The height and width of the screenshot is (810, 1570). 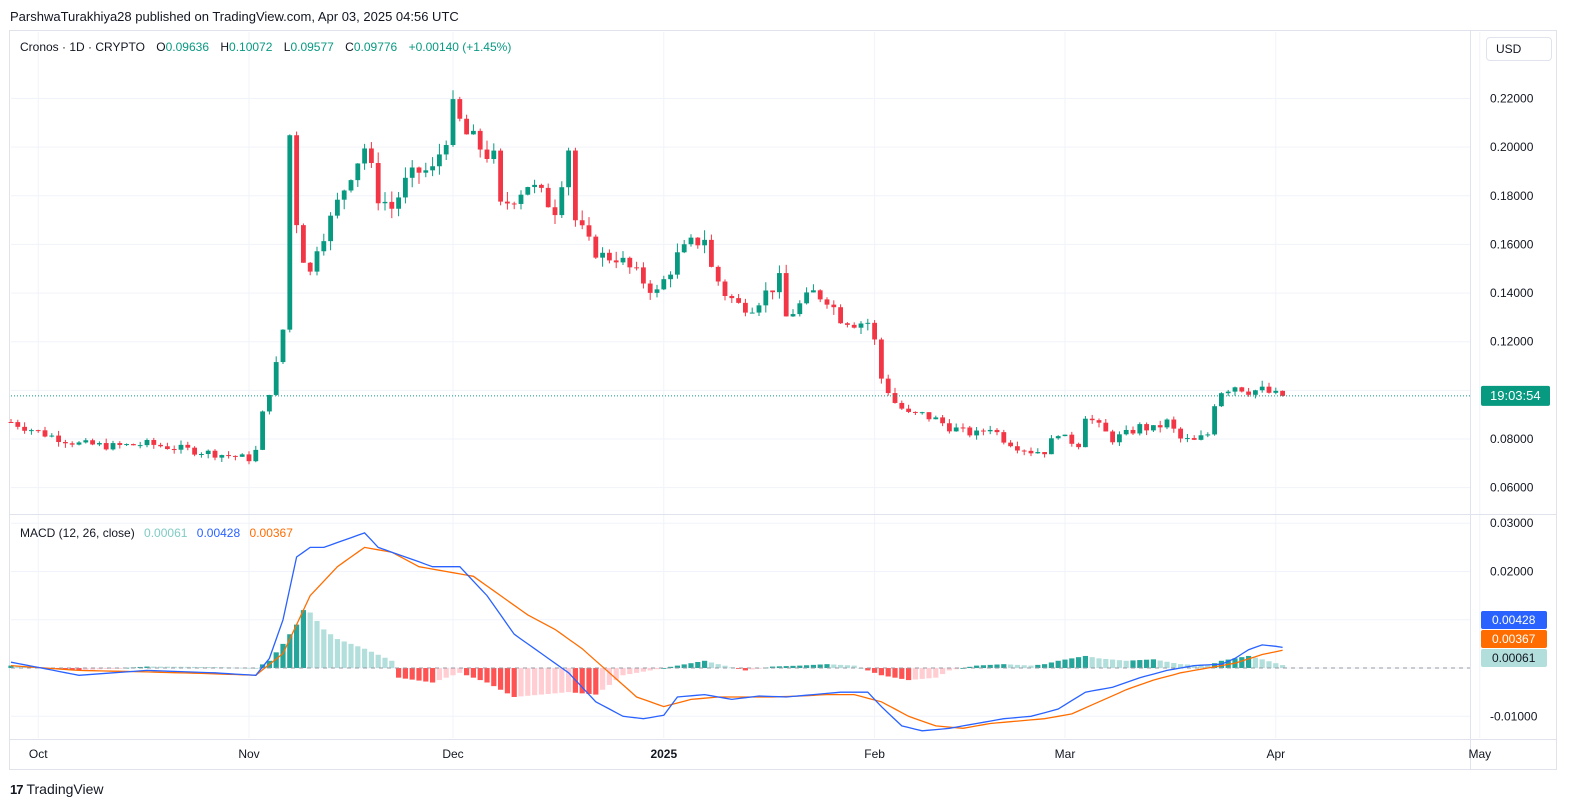 I want to click on macd-histogram-badge, so click(x=1514, y=658).